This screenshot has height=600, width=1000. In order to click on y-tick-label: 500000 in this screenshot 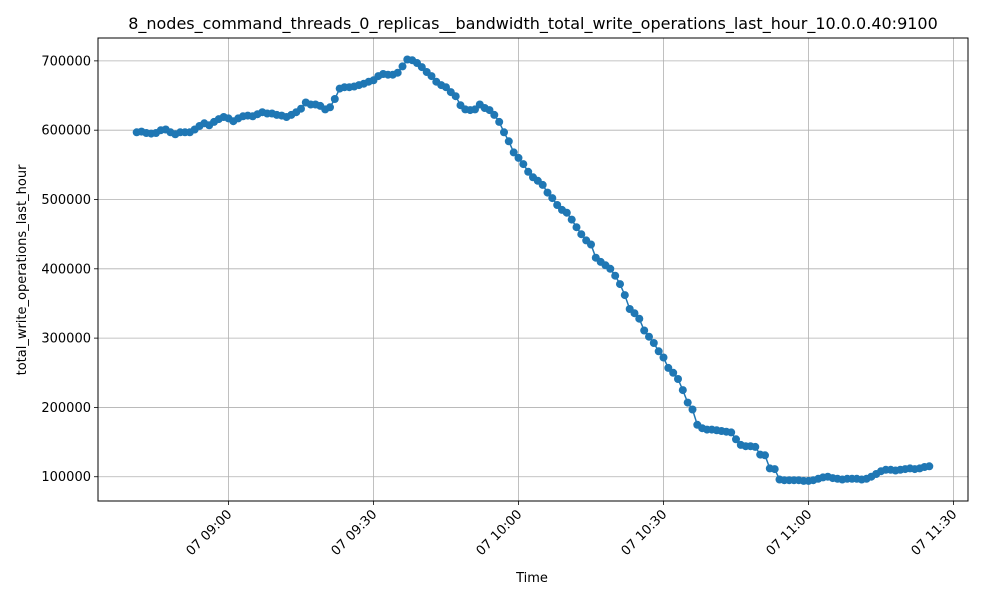, I will do `click(66, 200)`.